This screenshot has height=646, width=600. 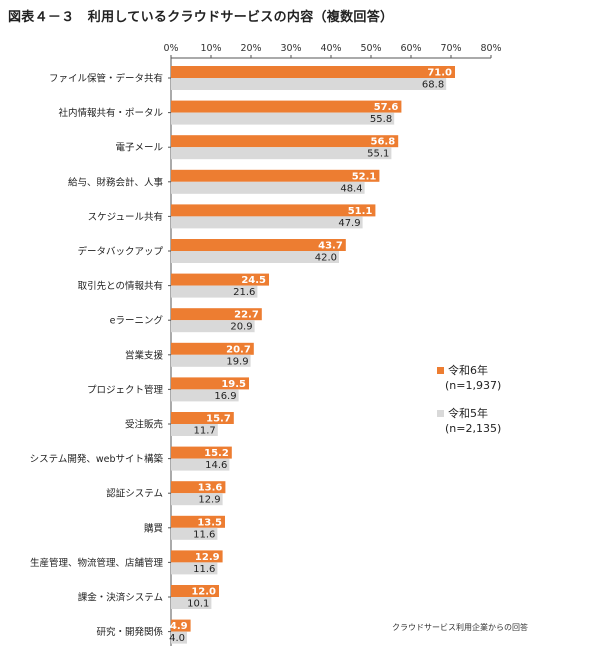 What do you see at coordinates (473, 385) in the screenshot?
I see `legend-sub-current: (n=1,937)` at bounding box center [473, 385].